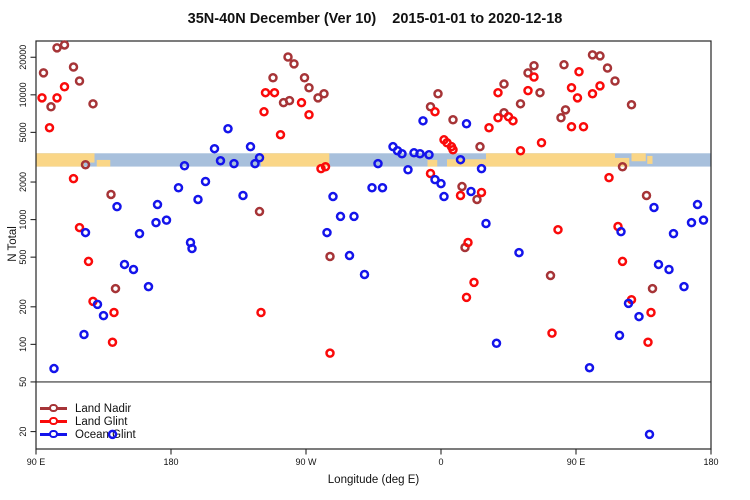 This screenshot has height=500, width=750. Describe the element at coordinates (103, 408) in the screenshot. I see `legend-label: Land Nadir` at that location.